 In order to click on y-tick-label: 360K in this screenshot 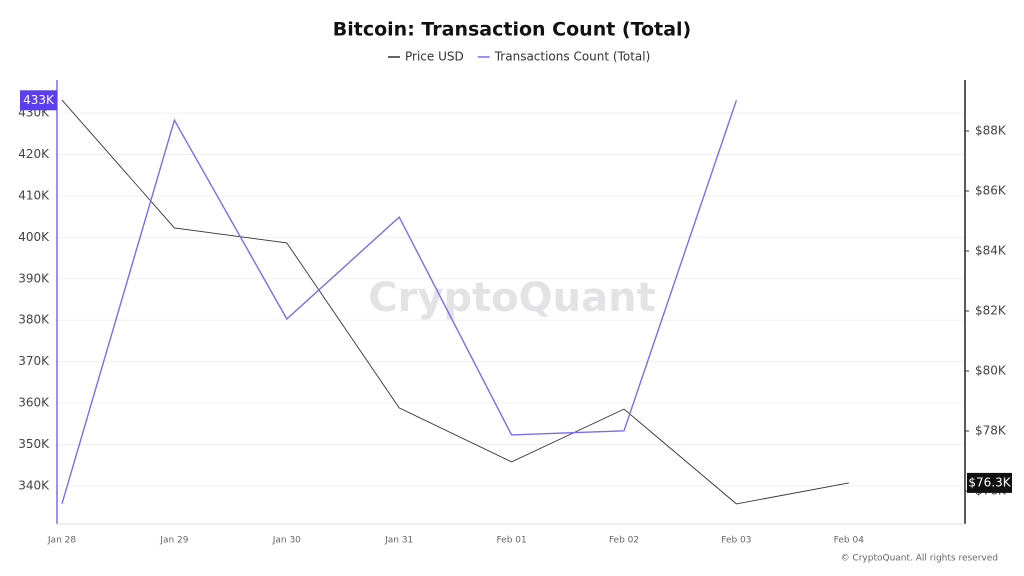, I will do `click(34, 403)`.